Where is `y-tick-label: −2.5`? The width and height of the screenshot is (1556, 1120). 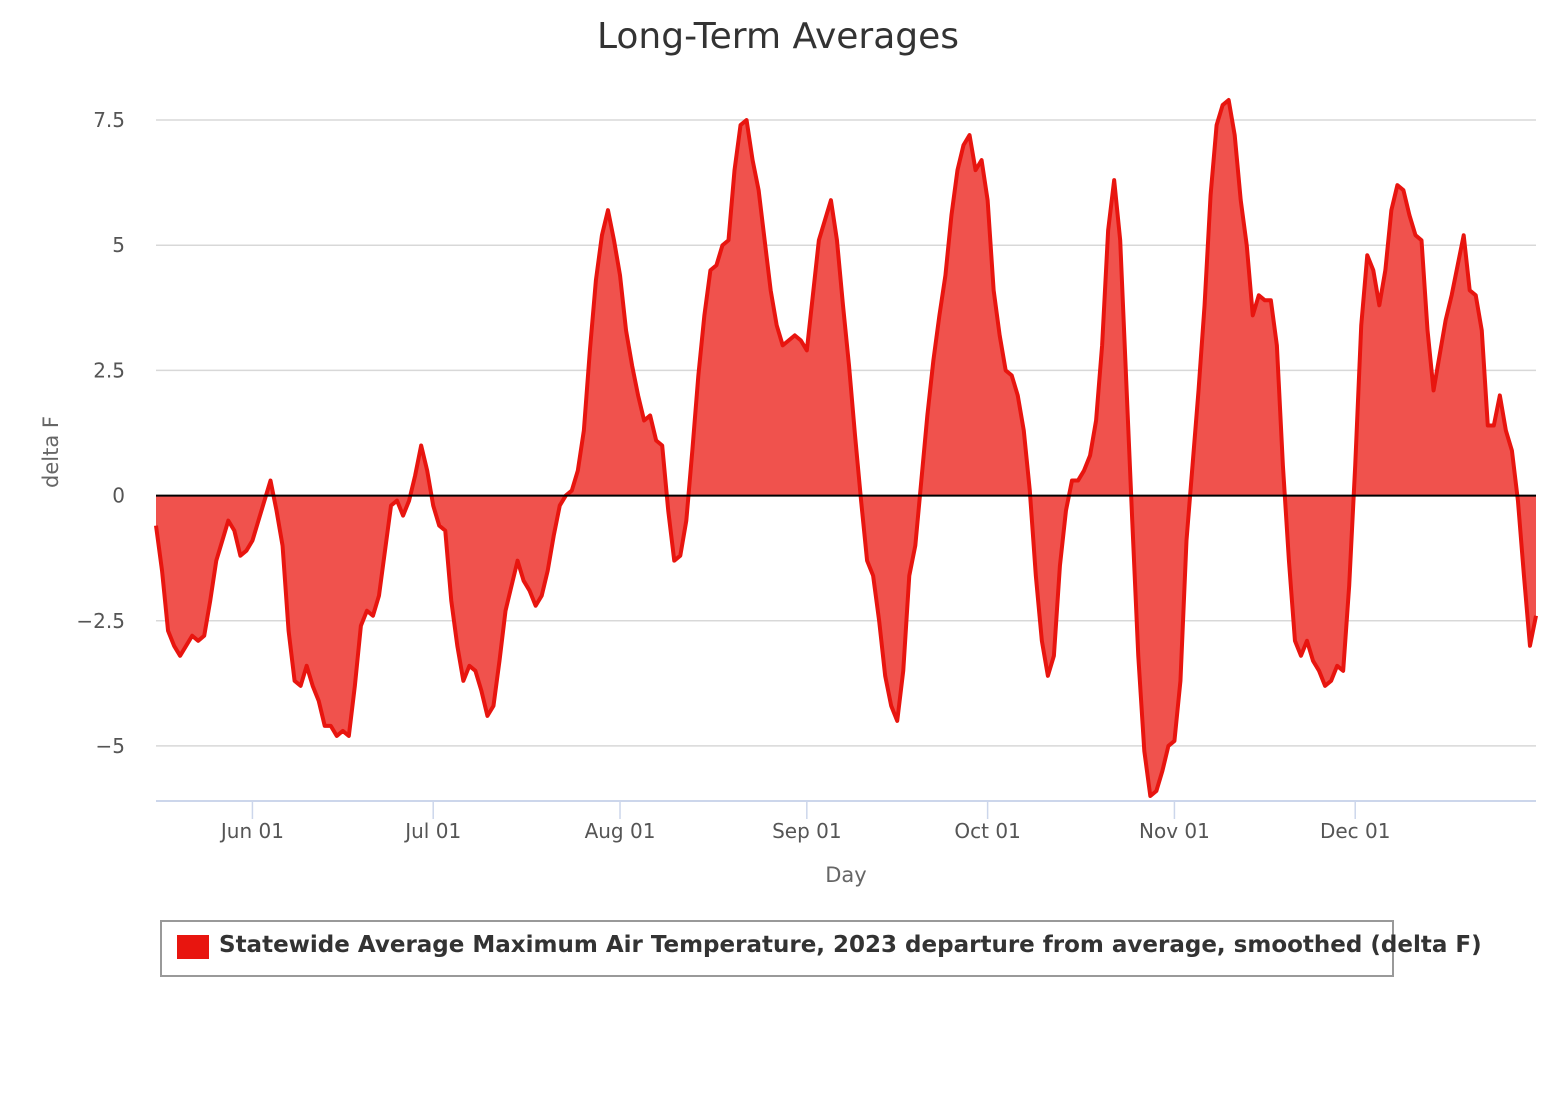 y-tick-label: −2.5 is located at coordinates (100, 621).